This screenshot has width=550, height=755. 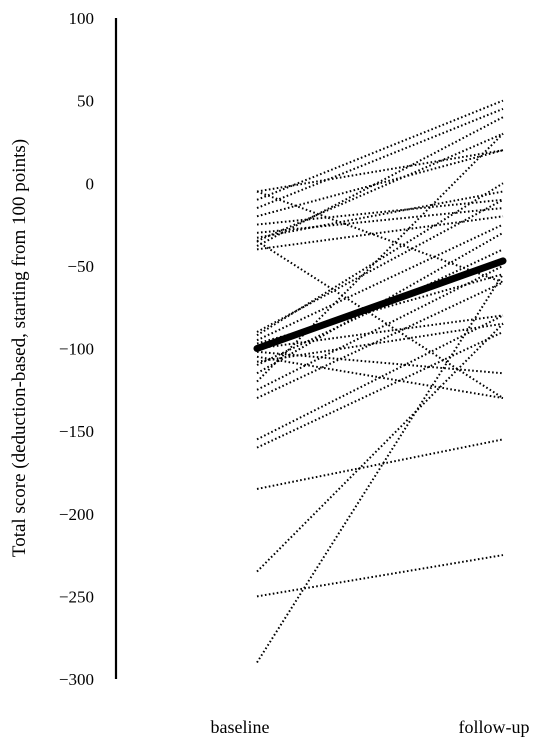 I want to click on y-tick-label: 0, so click(x=90, y=183).